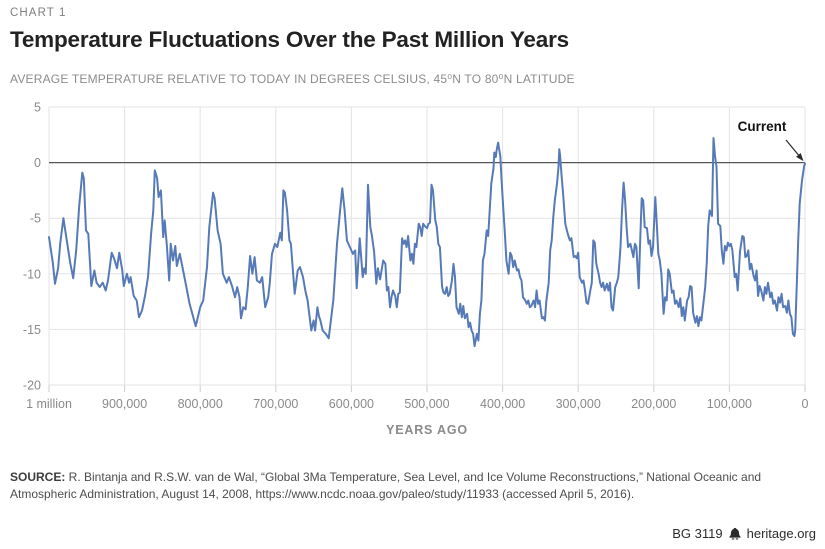  Describe the element at coordinates (32, 274) in the screenshot. I see `y-tick-label: -10` at that location.